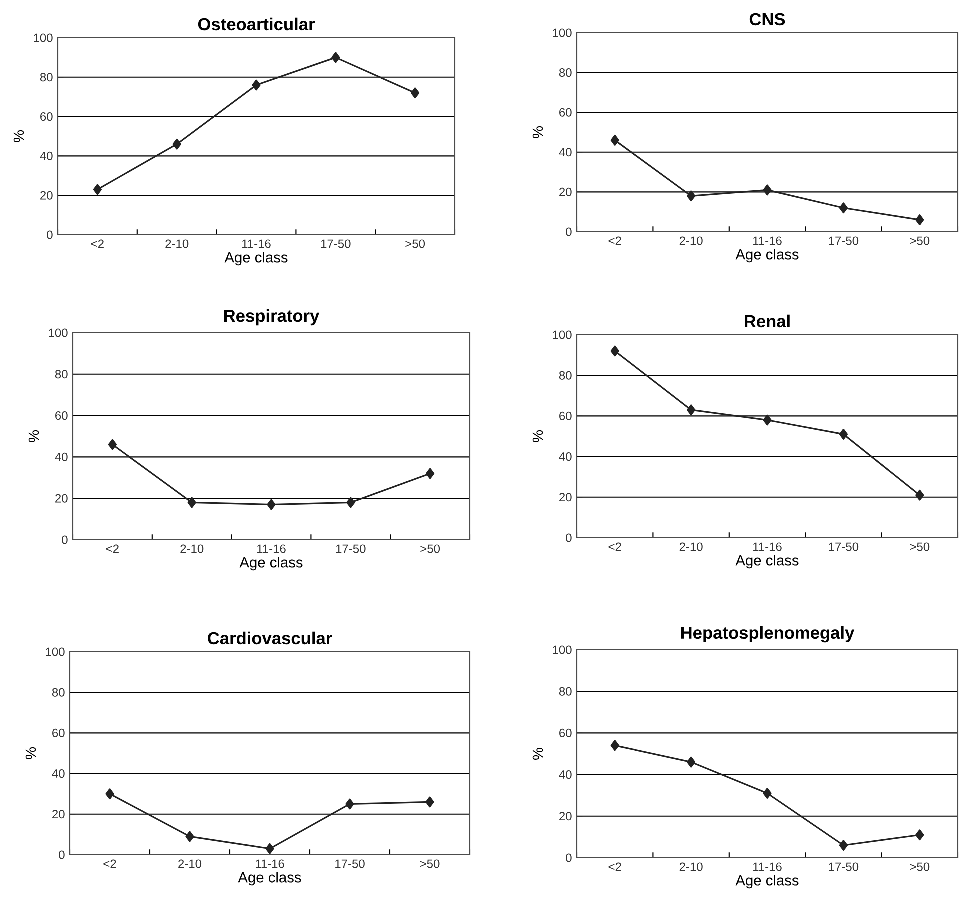 The width and height of the screenshot is (965, 912). Describe the element at coordinates (272, 317) in the screenshot. I see `chart-title: Respiratory` at that location.